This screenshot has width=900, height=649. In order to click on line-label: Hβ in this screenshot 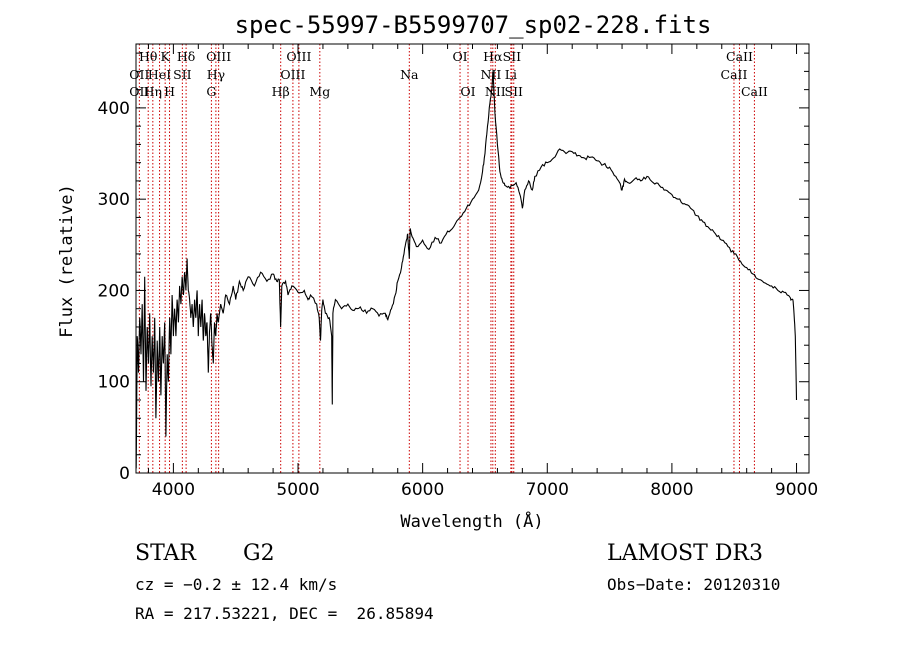, I will do `click(281, 91)`.